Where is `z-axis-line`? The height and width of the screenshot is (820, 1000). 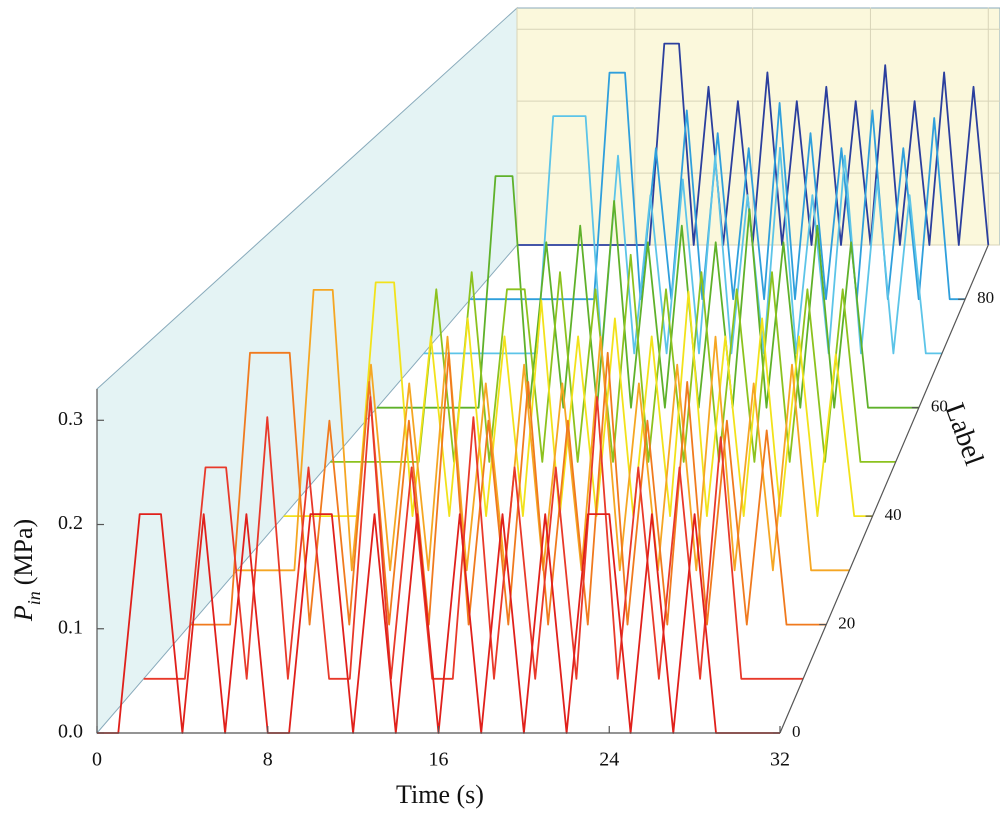 z-axis-line is located at coordinates (884, 489).